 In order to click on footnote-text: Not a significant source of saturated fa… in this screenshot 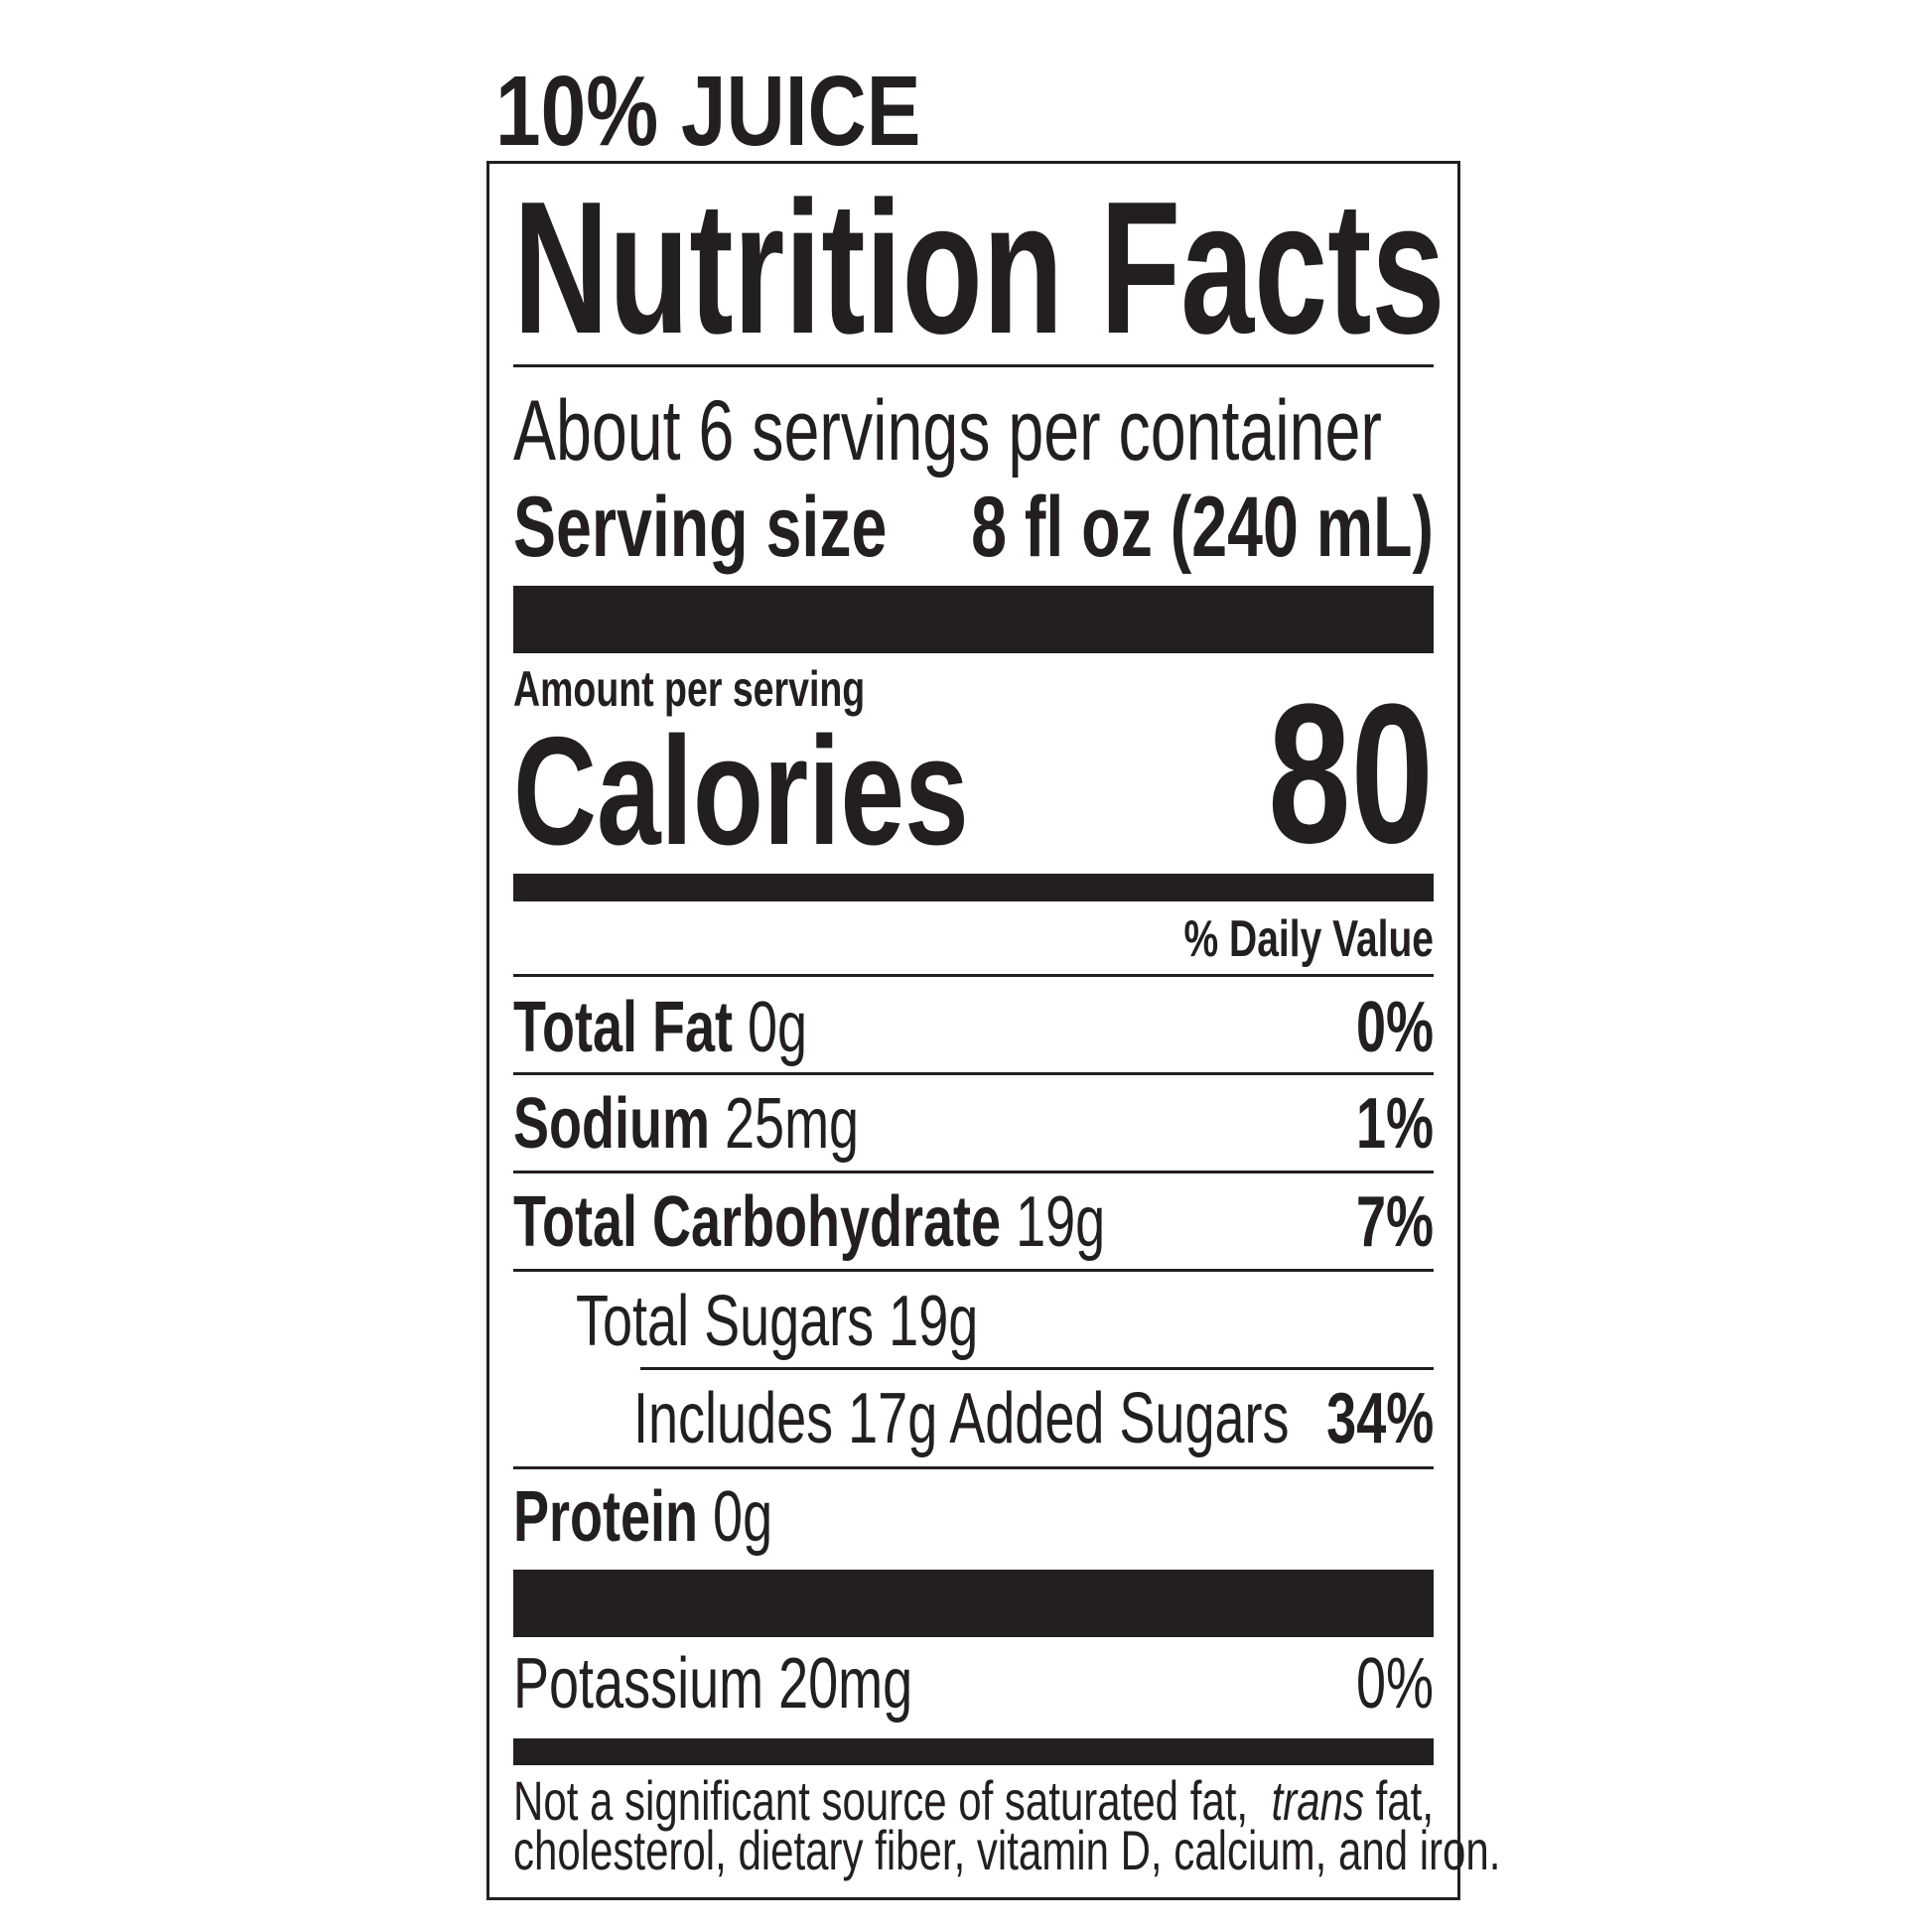, I will do `click(881, 1801)`.